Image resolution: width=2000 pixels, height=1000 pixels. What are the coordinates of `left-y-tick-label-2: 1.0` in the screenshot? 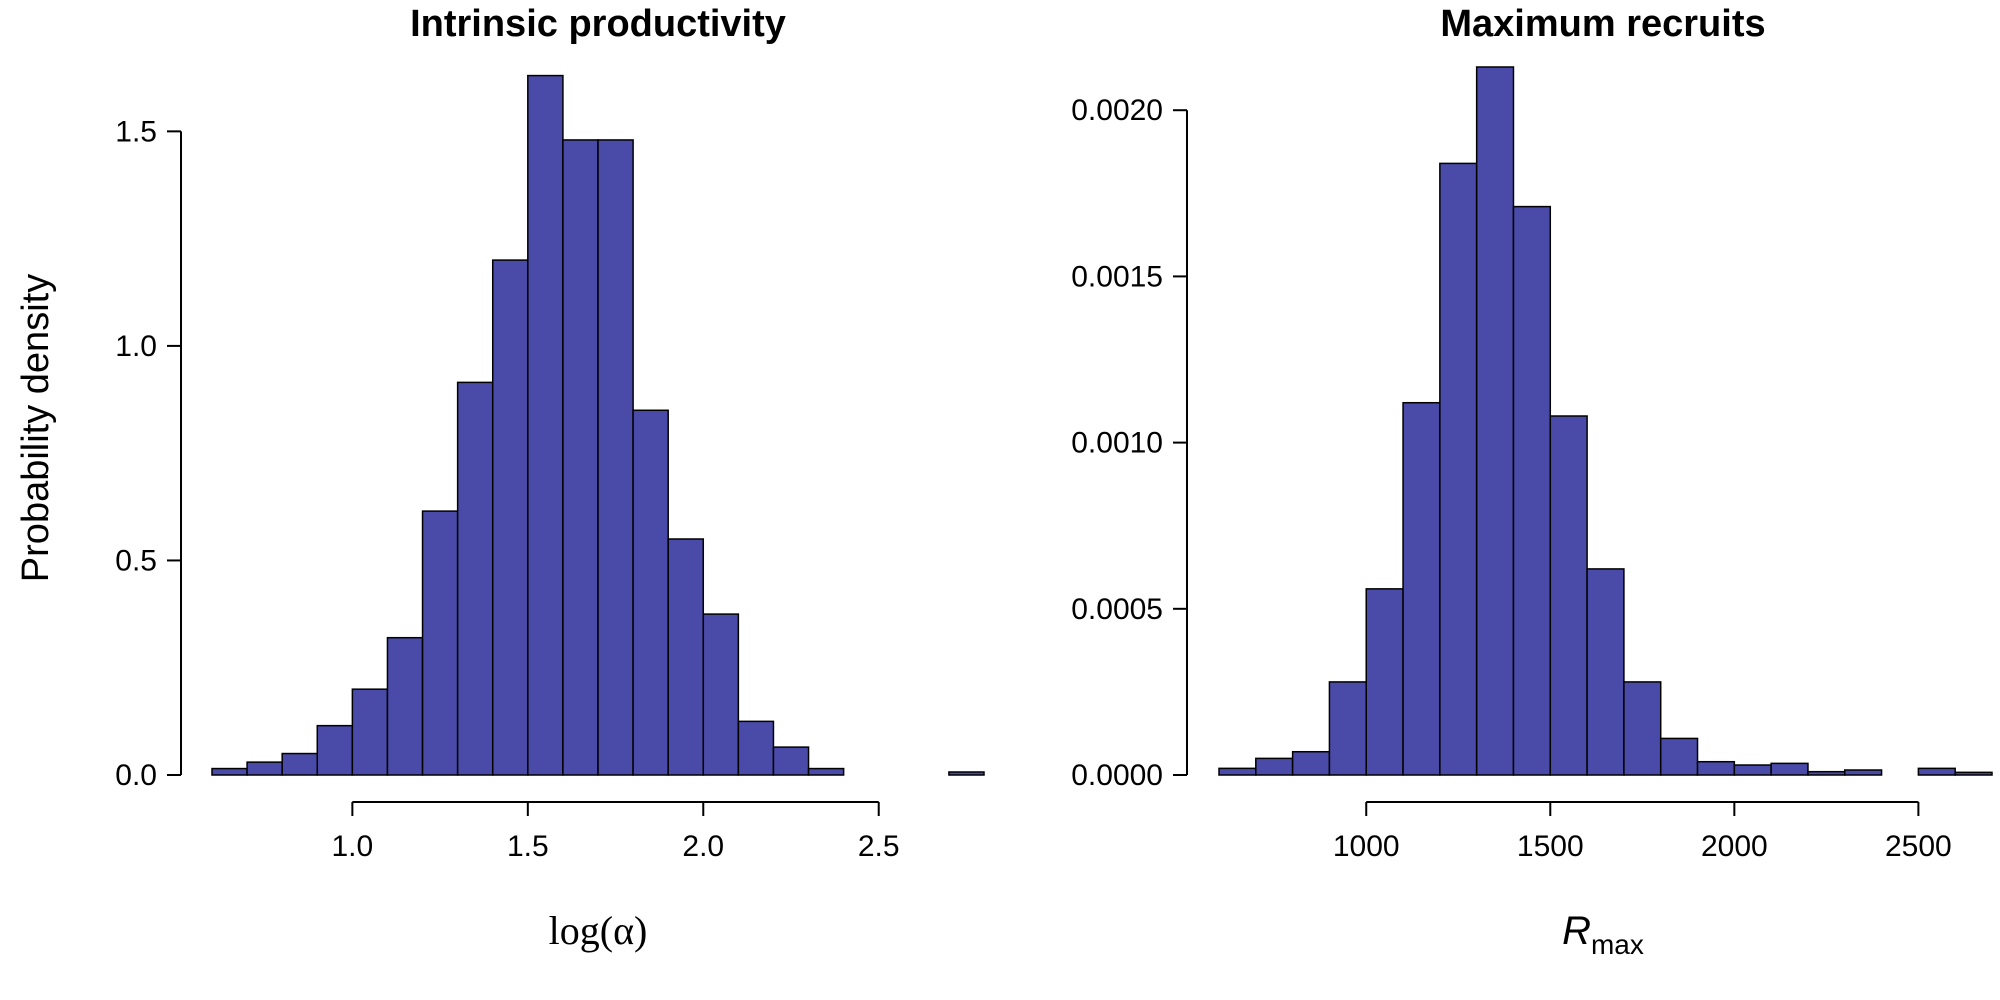 It's located at (136, 346).